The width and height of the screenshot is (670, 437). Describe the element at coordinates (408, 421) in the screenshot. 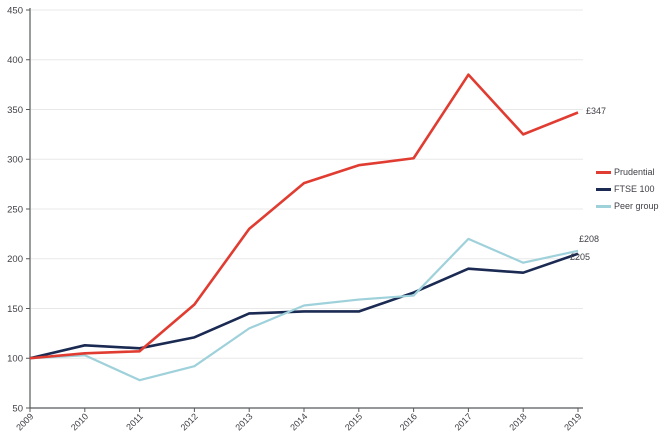

I see `x-tick-label: 2016` at that location.